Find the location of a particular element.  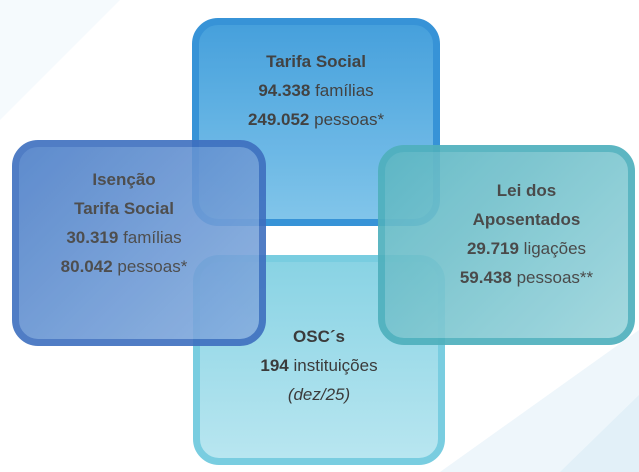

note: (dez/25) is located at coordinates (319, 394).